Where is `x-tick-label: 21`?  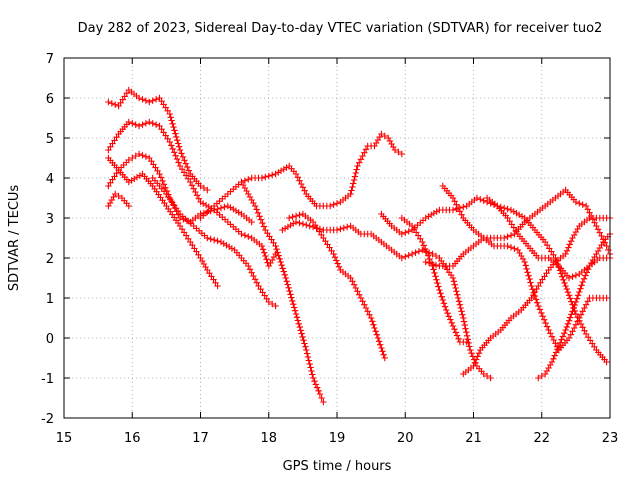
x-tick-label: 21 is located at coordinates (473, 438).